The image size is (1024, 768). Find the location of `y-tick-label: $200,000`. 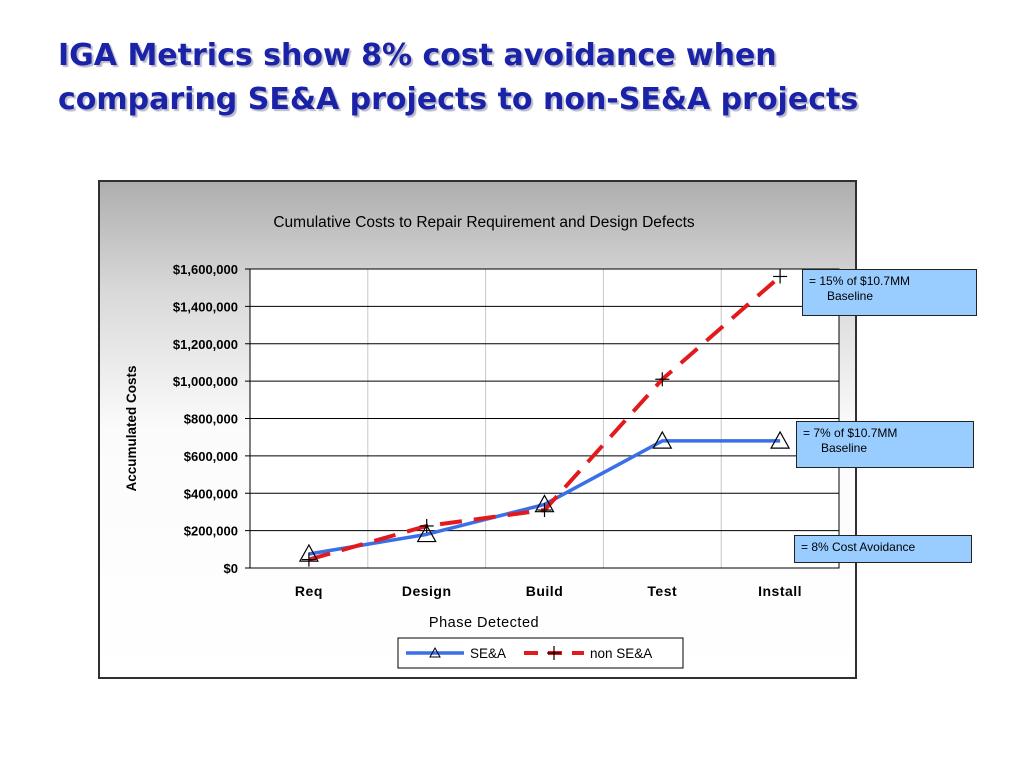

y-tick-label: $200,000 is located at coordinates (211, 531).